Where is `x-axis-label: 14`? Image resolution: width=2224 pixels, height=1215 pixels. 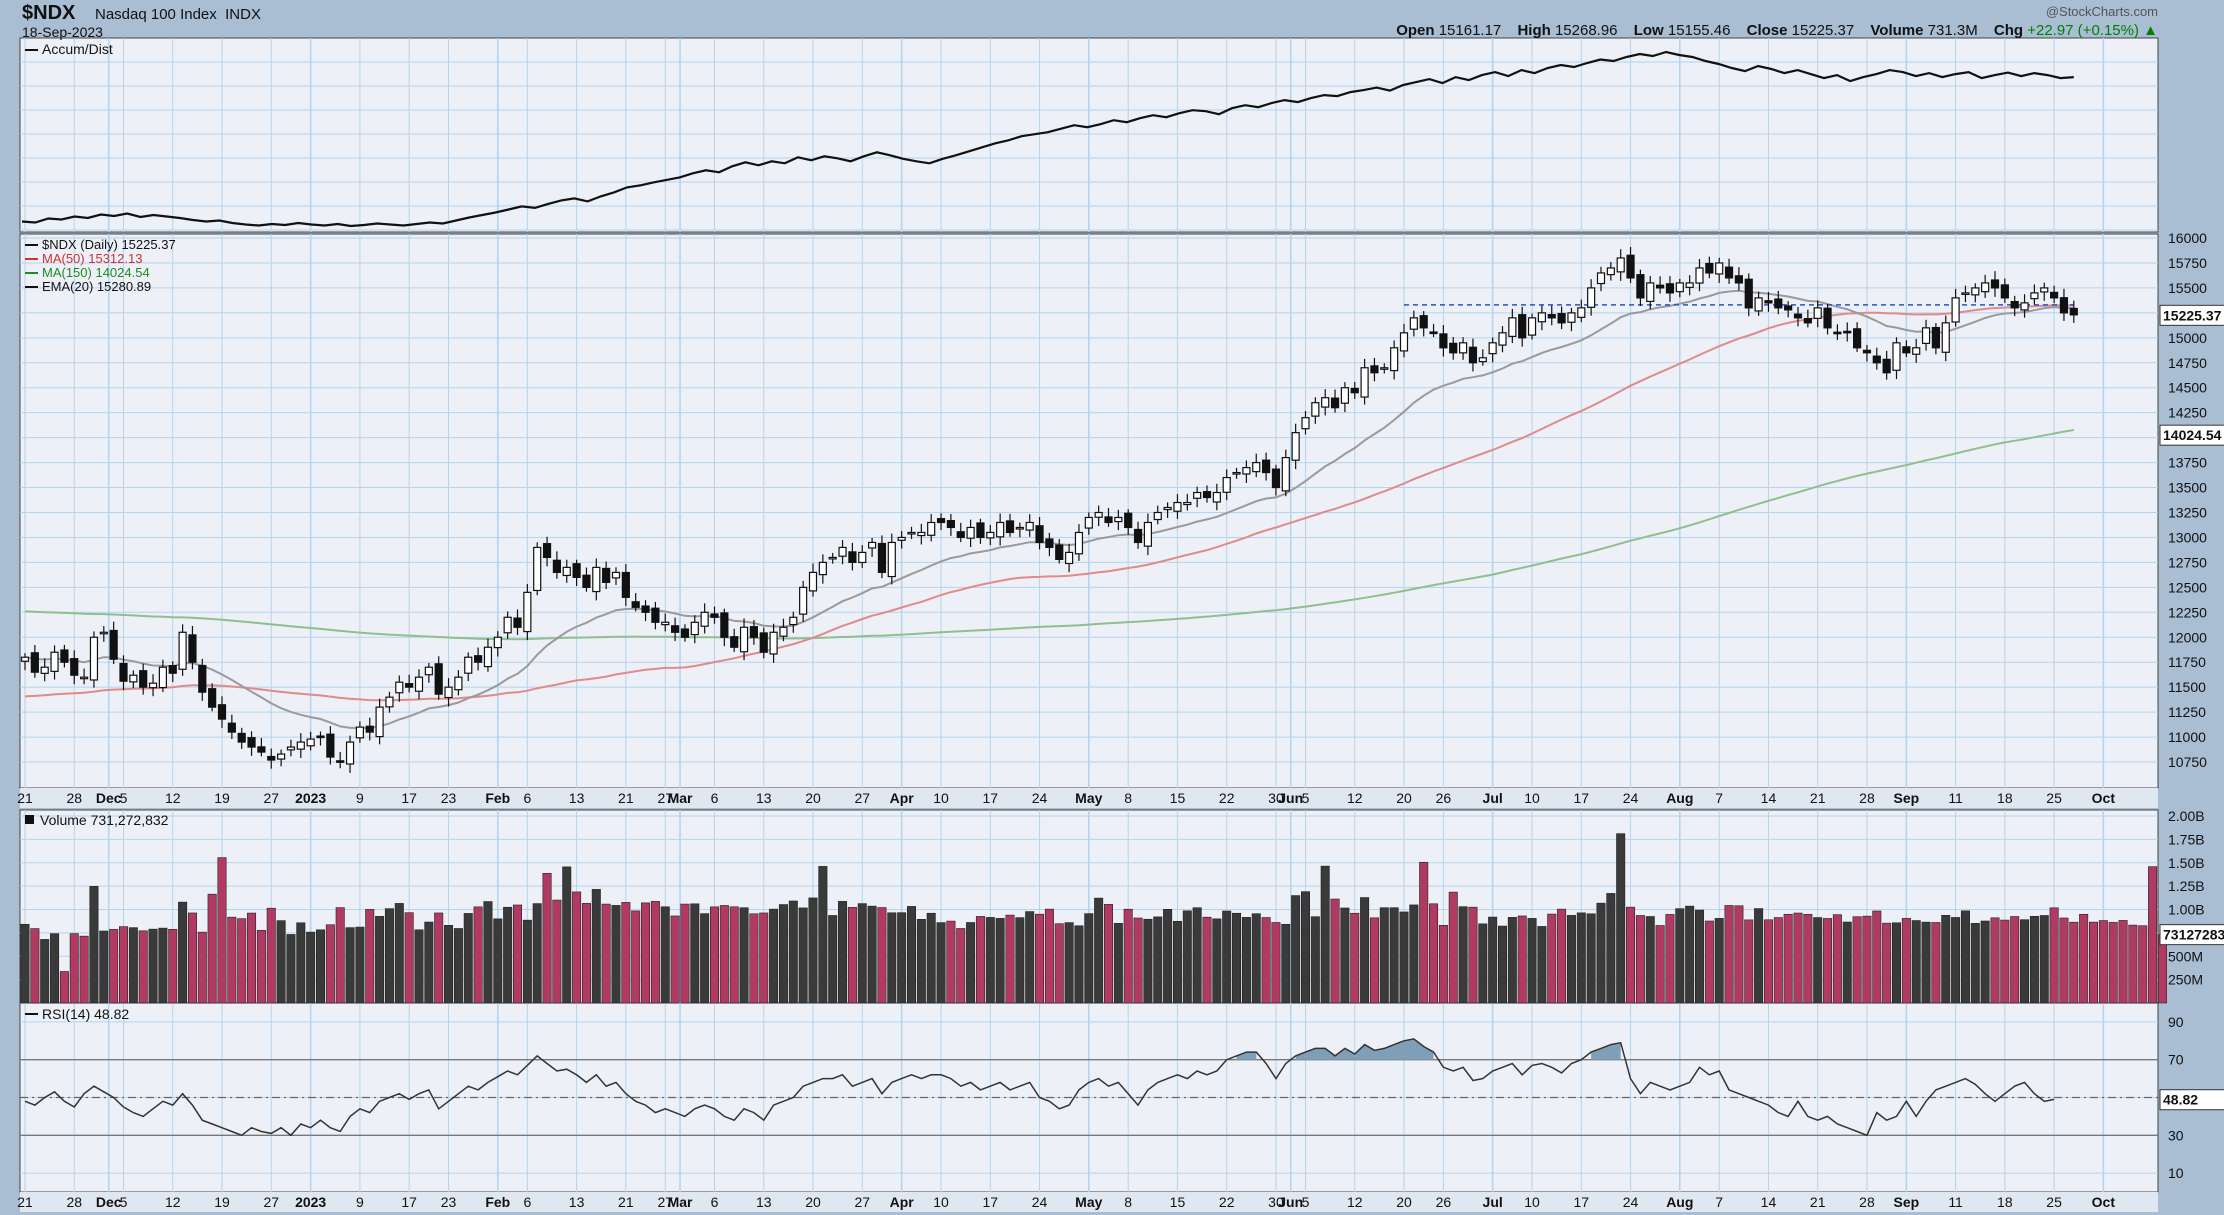 x-axis-label: 14 is located at coordinates (1769, 798).